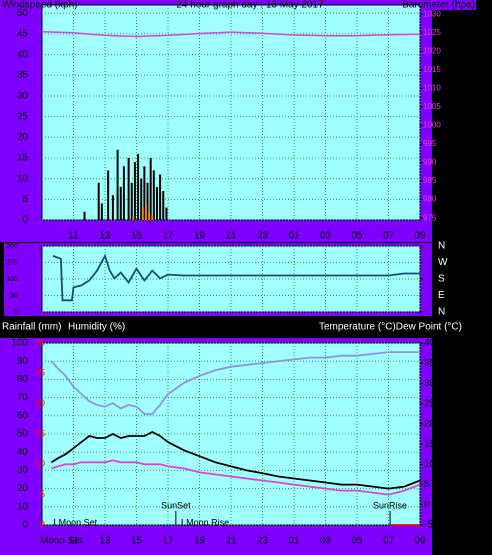 The image size is (492, 555). Describe the element at coordinates (96, 327) in the screenshot. I see `y-axis-title: Humidity (%)` at that location.